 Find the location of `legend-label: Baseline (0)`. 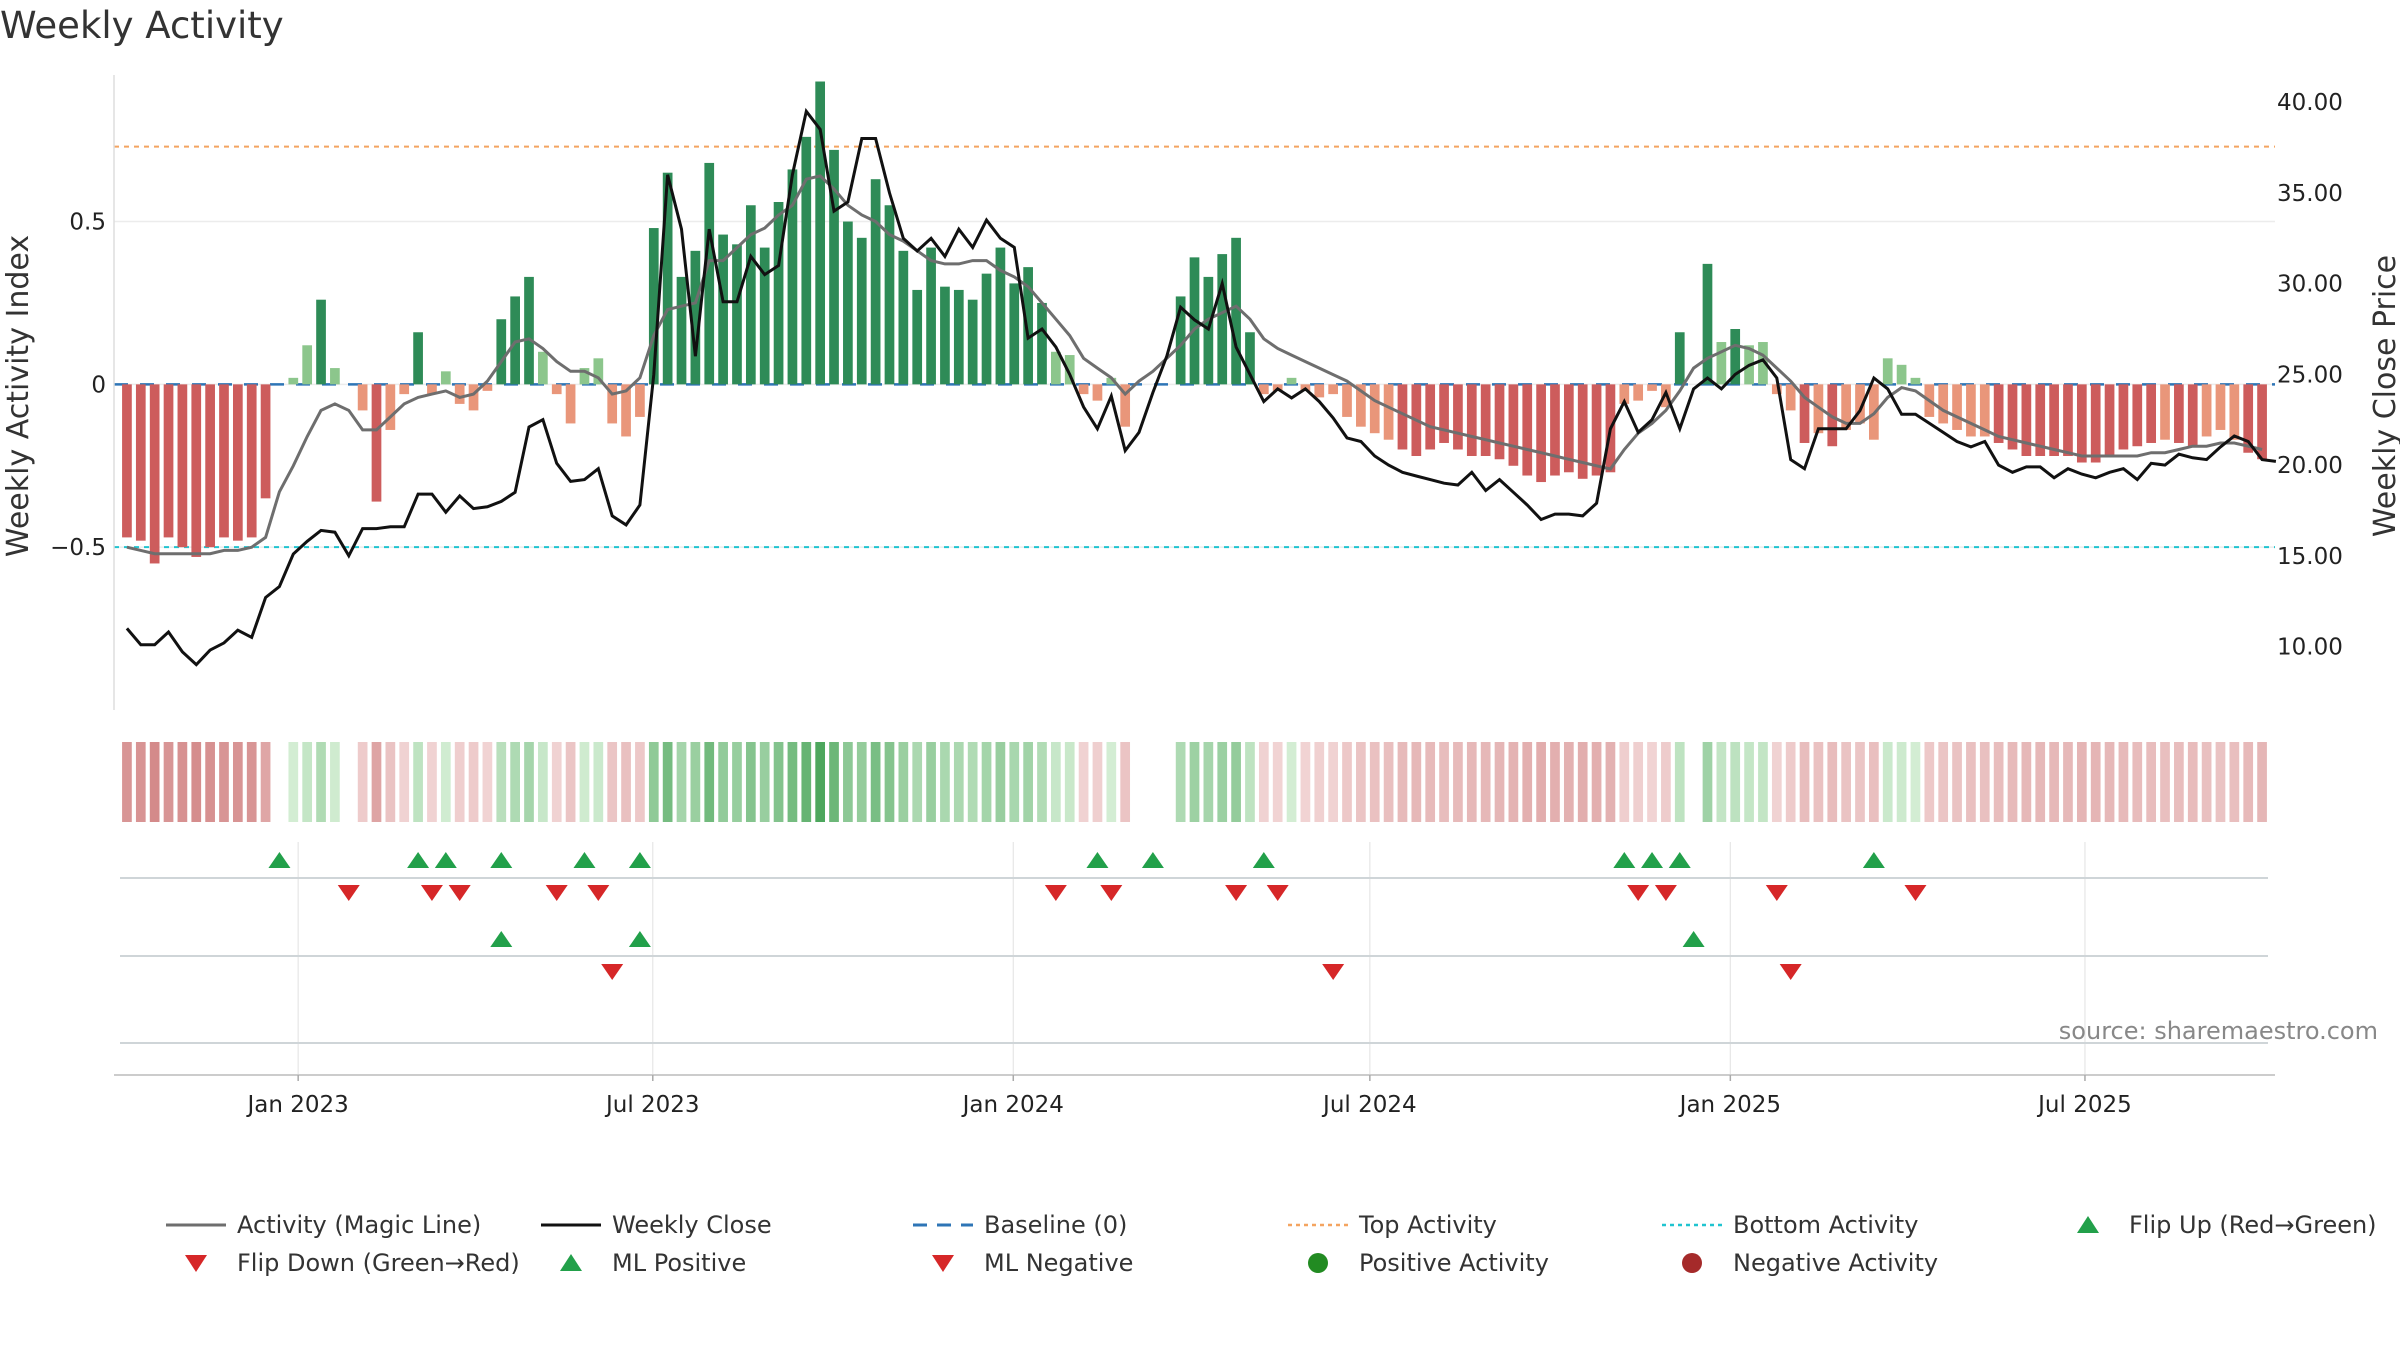

legend-label: Baseline (0) is located at coordinates (1055, 1225).